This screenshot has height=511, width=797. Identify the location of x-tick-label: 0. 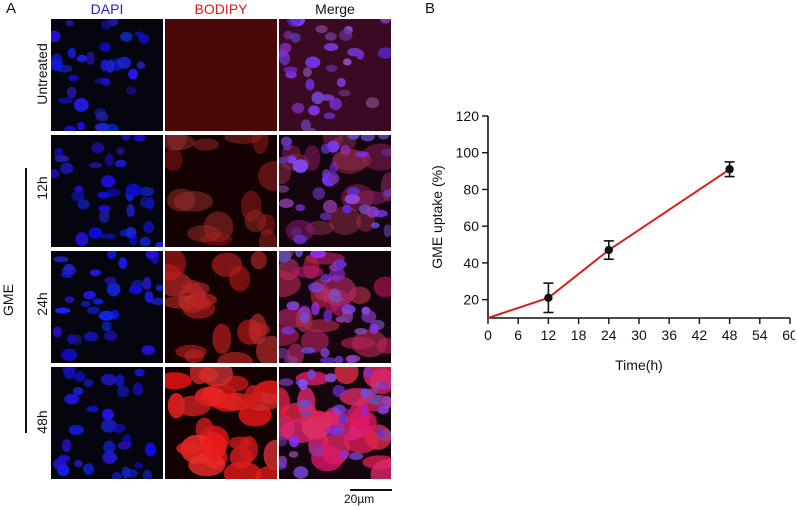
(488, 335).